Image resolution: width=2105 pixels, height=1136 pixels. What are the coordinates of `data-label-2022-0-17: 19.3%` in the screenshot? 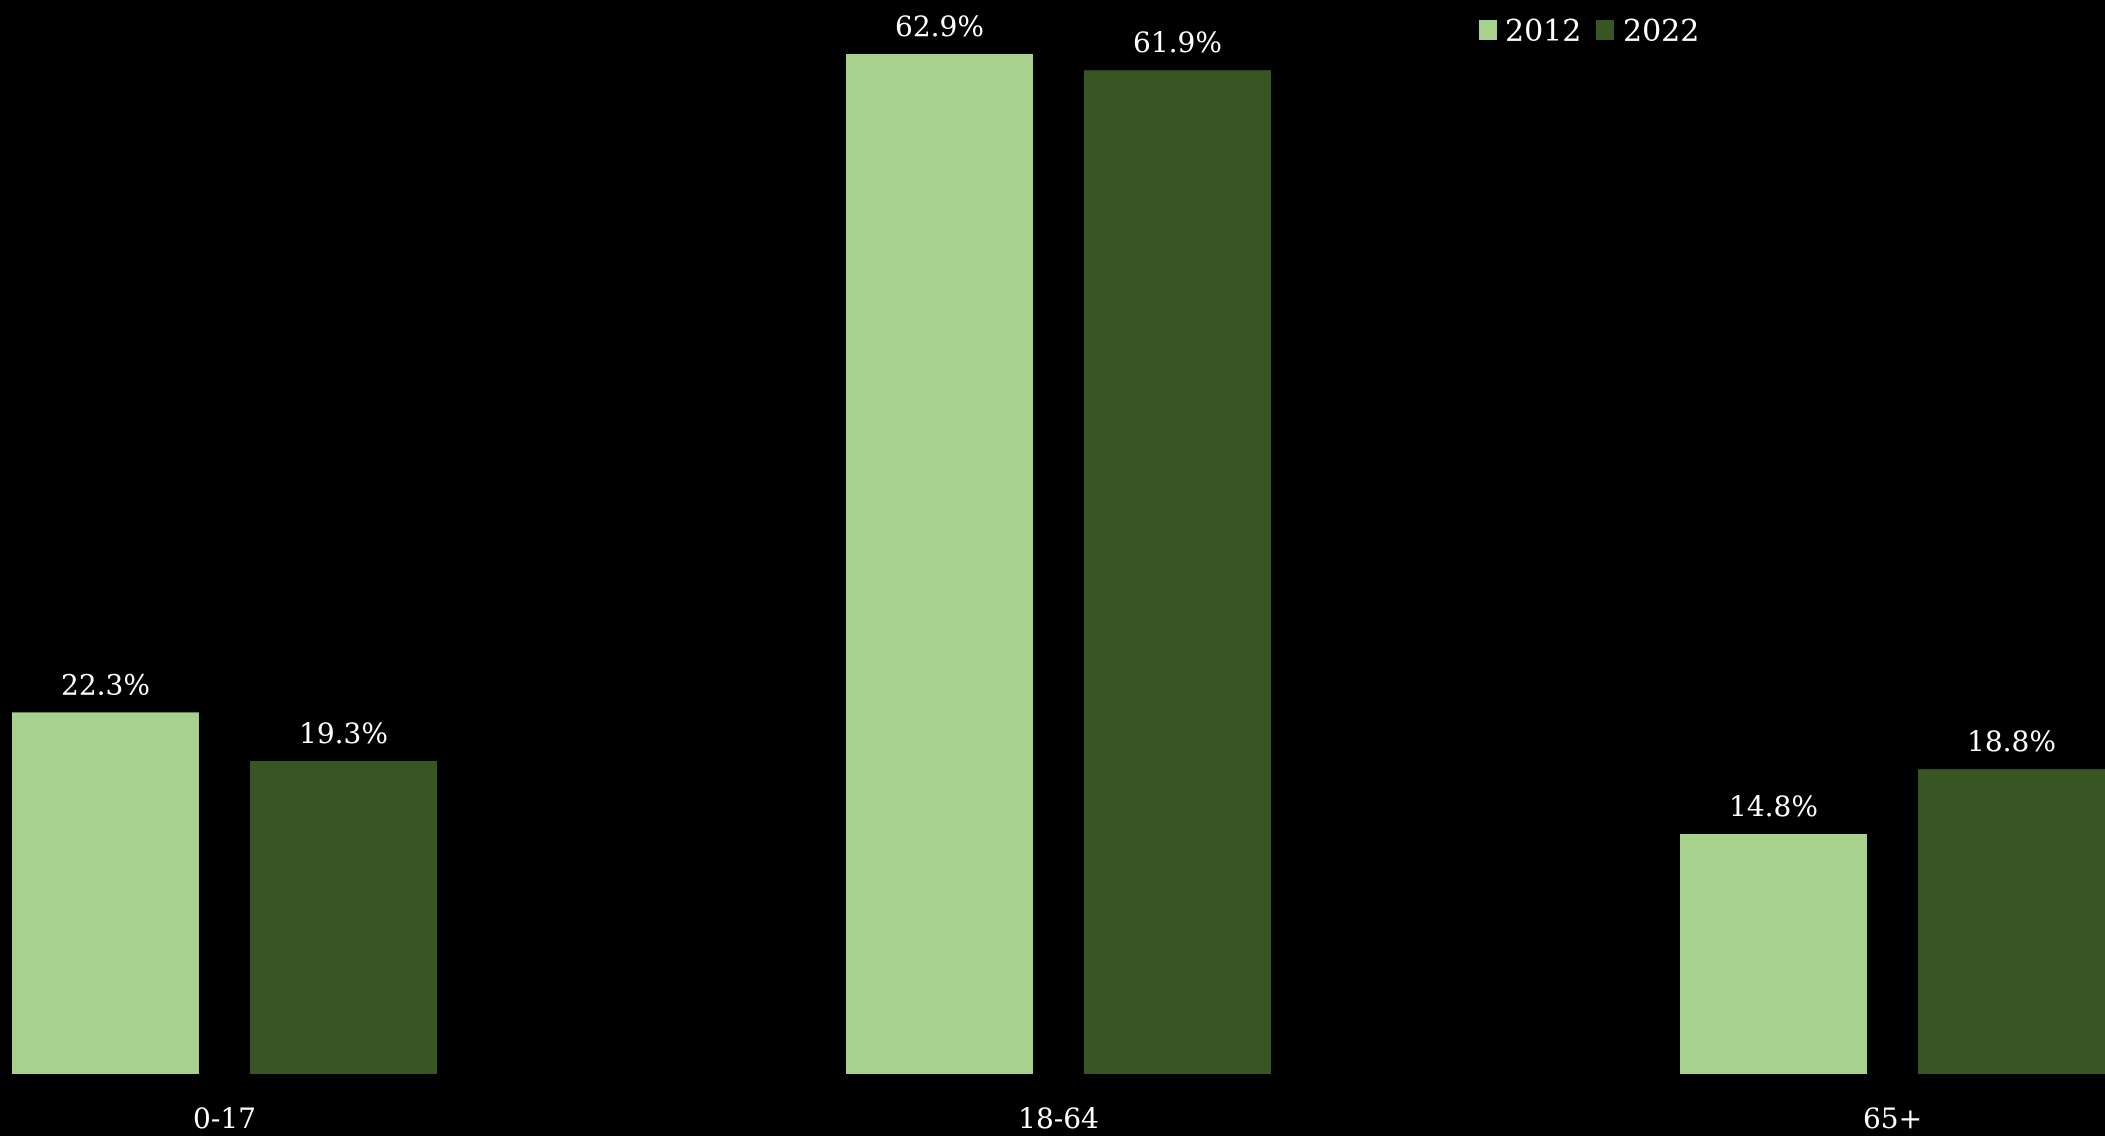 It's located at (343, 733).